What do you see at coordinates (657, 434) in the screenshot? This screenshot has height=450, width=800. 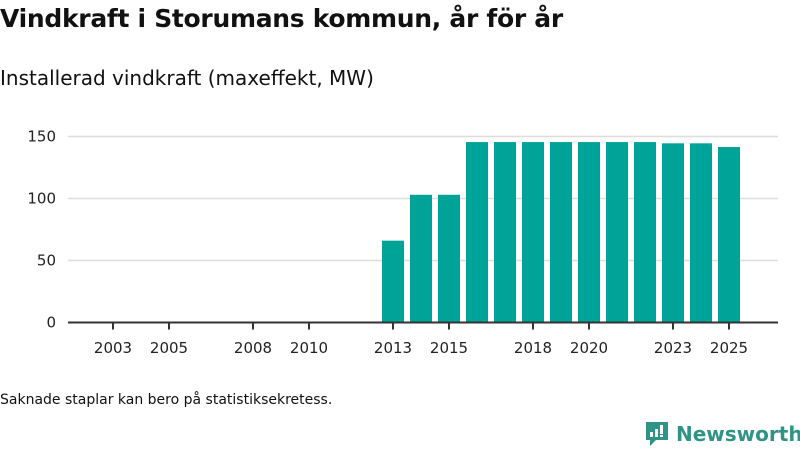 I see `logo-icon` at bounding box center [657, 434].